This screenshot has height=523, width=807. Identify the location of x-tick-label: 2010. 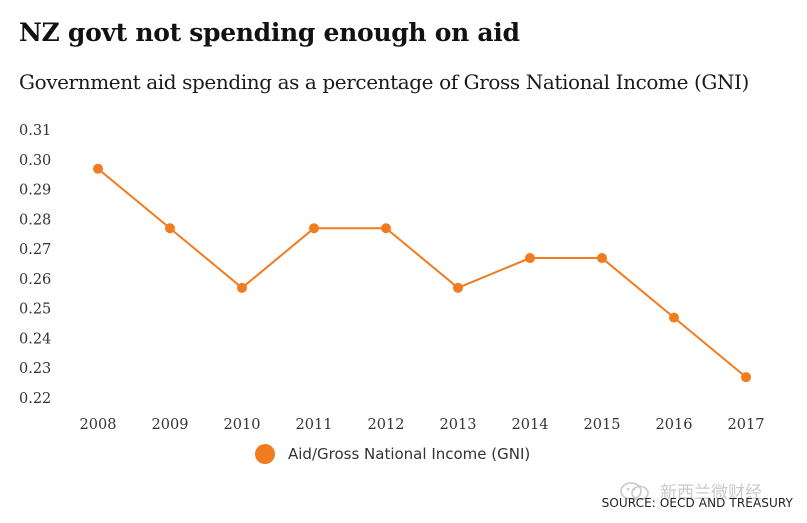
(242, 425).